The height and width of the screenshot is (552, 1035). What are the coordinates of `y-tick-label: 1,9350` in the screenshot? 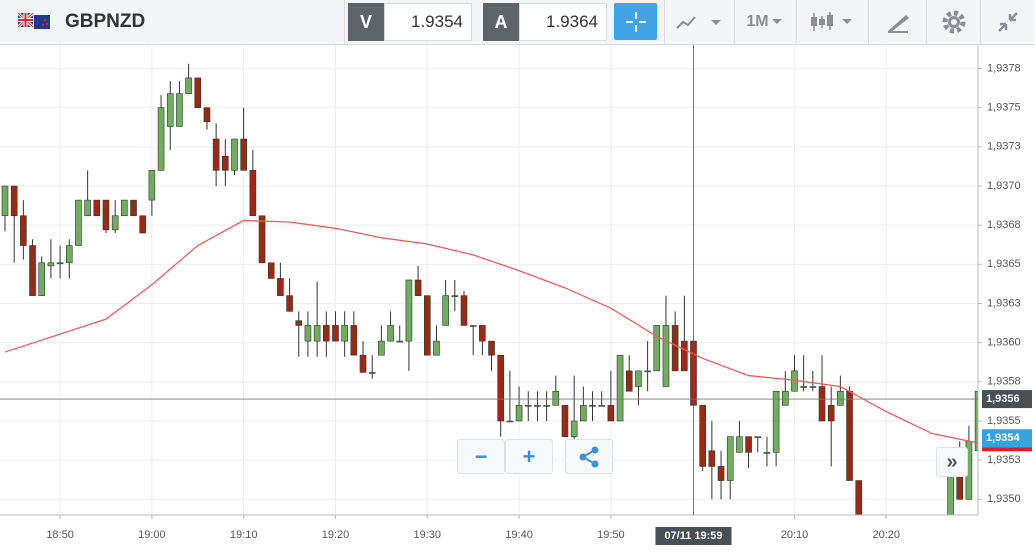 It's located at (1004, 499).